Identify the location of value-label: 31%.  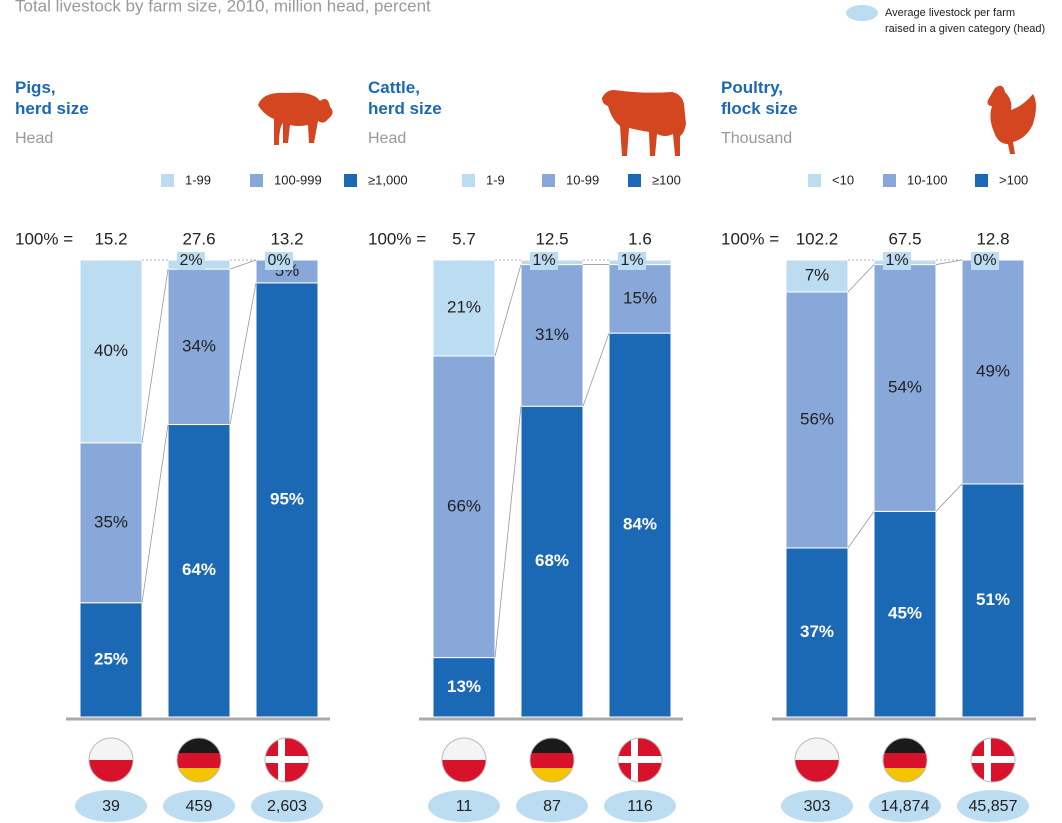
(552, 334).